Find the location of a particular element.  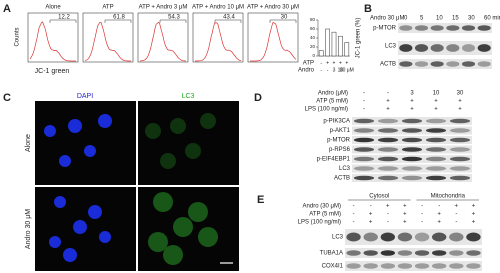

channel-label: DAPI is located at coordinates (85, 96).